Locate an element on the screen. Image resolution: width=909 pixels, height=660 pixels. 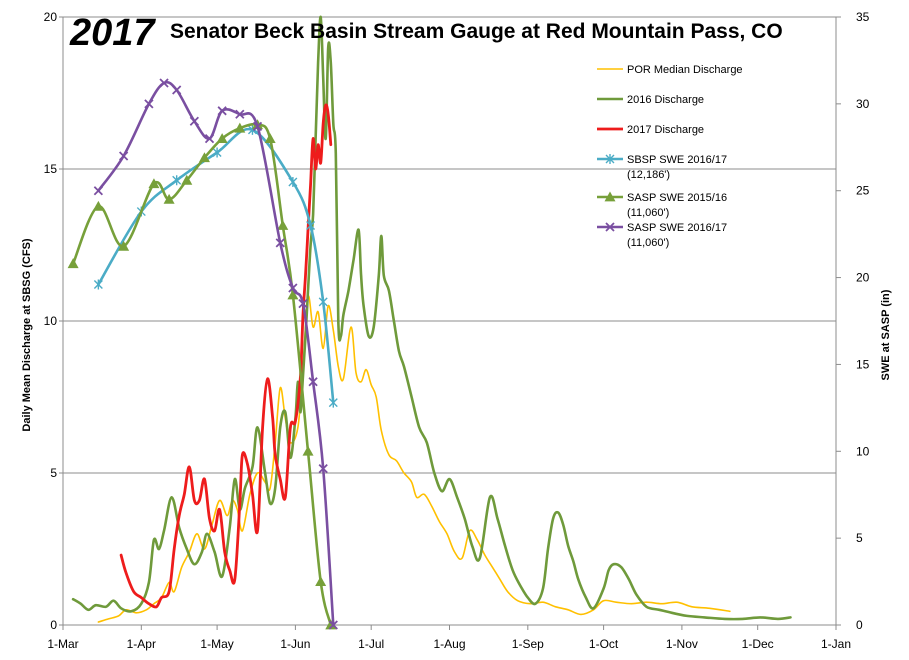
legend-label: POR Median Discharge is located at coordinates (685, 70).